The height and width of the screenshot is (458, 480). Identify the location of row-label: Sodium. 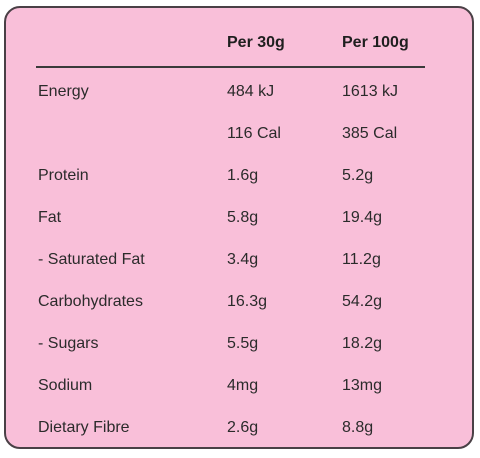
(65, 385).